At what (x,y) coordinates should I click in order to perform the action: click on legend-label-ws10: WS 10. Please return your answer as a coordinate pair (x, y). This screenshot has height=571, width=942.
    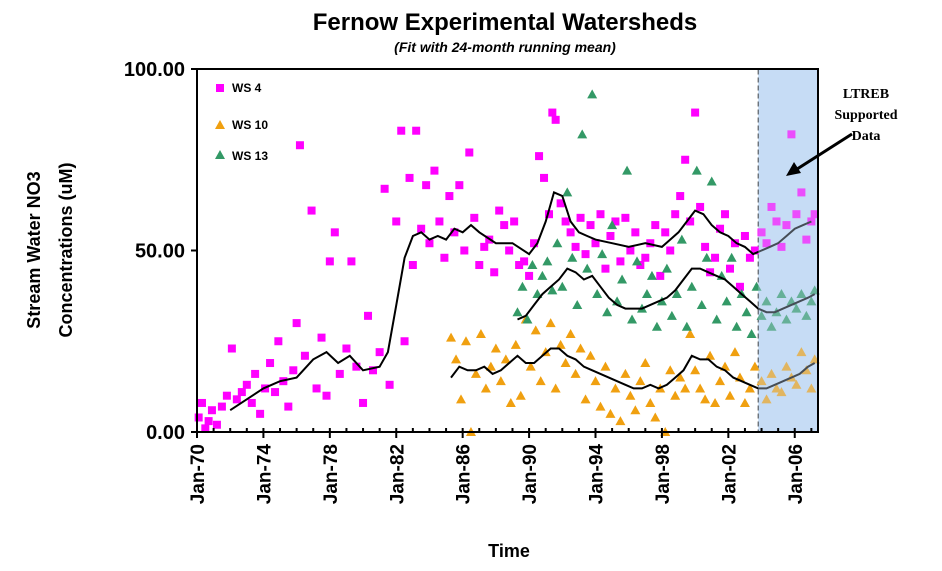
    Looking at the image, I should click on (250, 125).